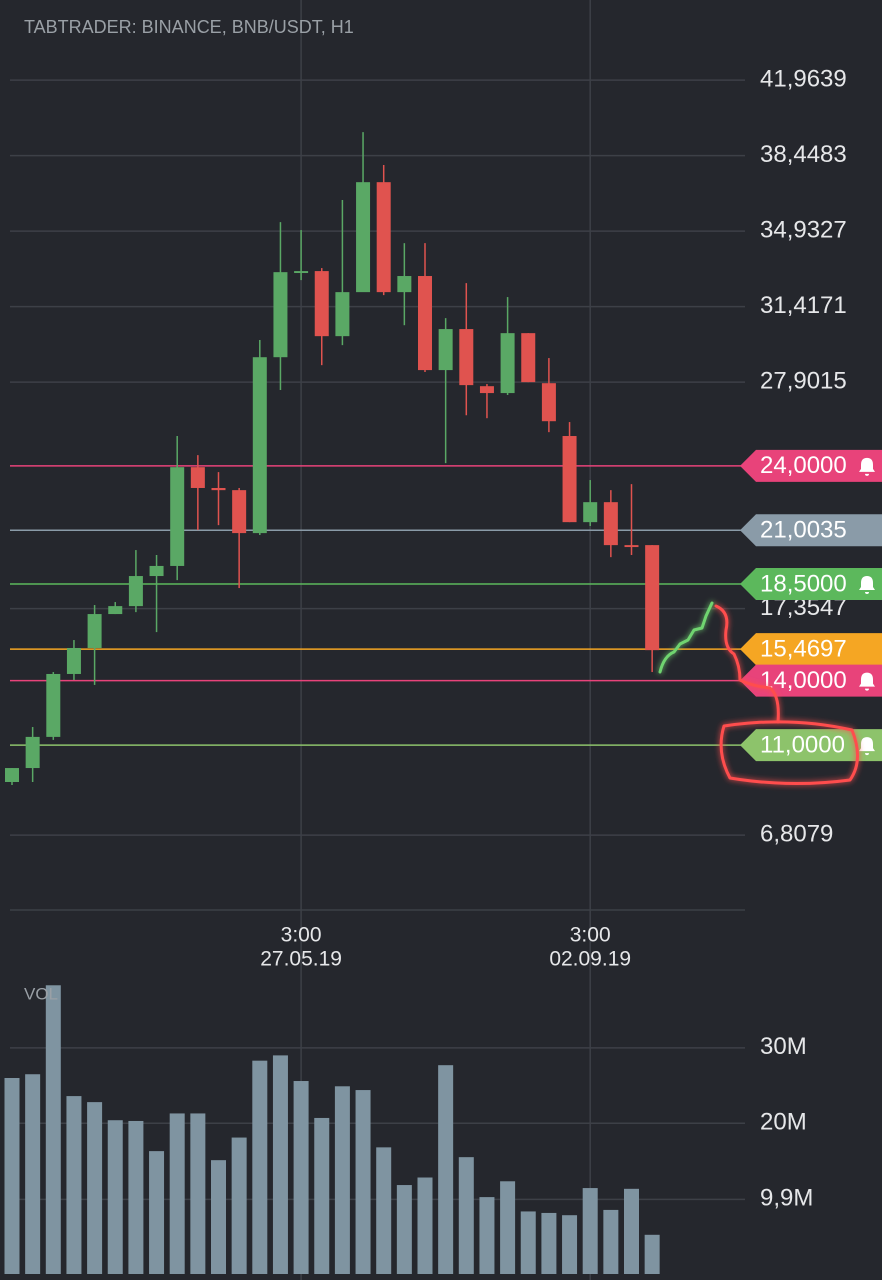  What do you see at coordinates (590, 959) in the screenshot?
I see `x-tick-date: 02.09.19` at bounding box center [590, 959].